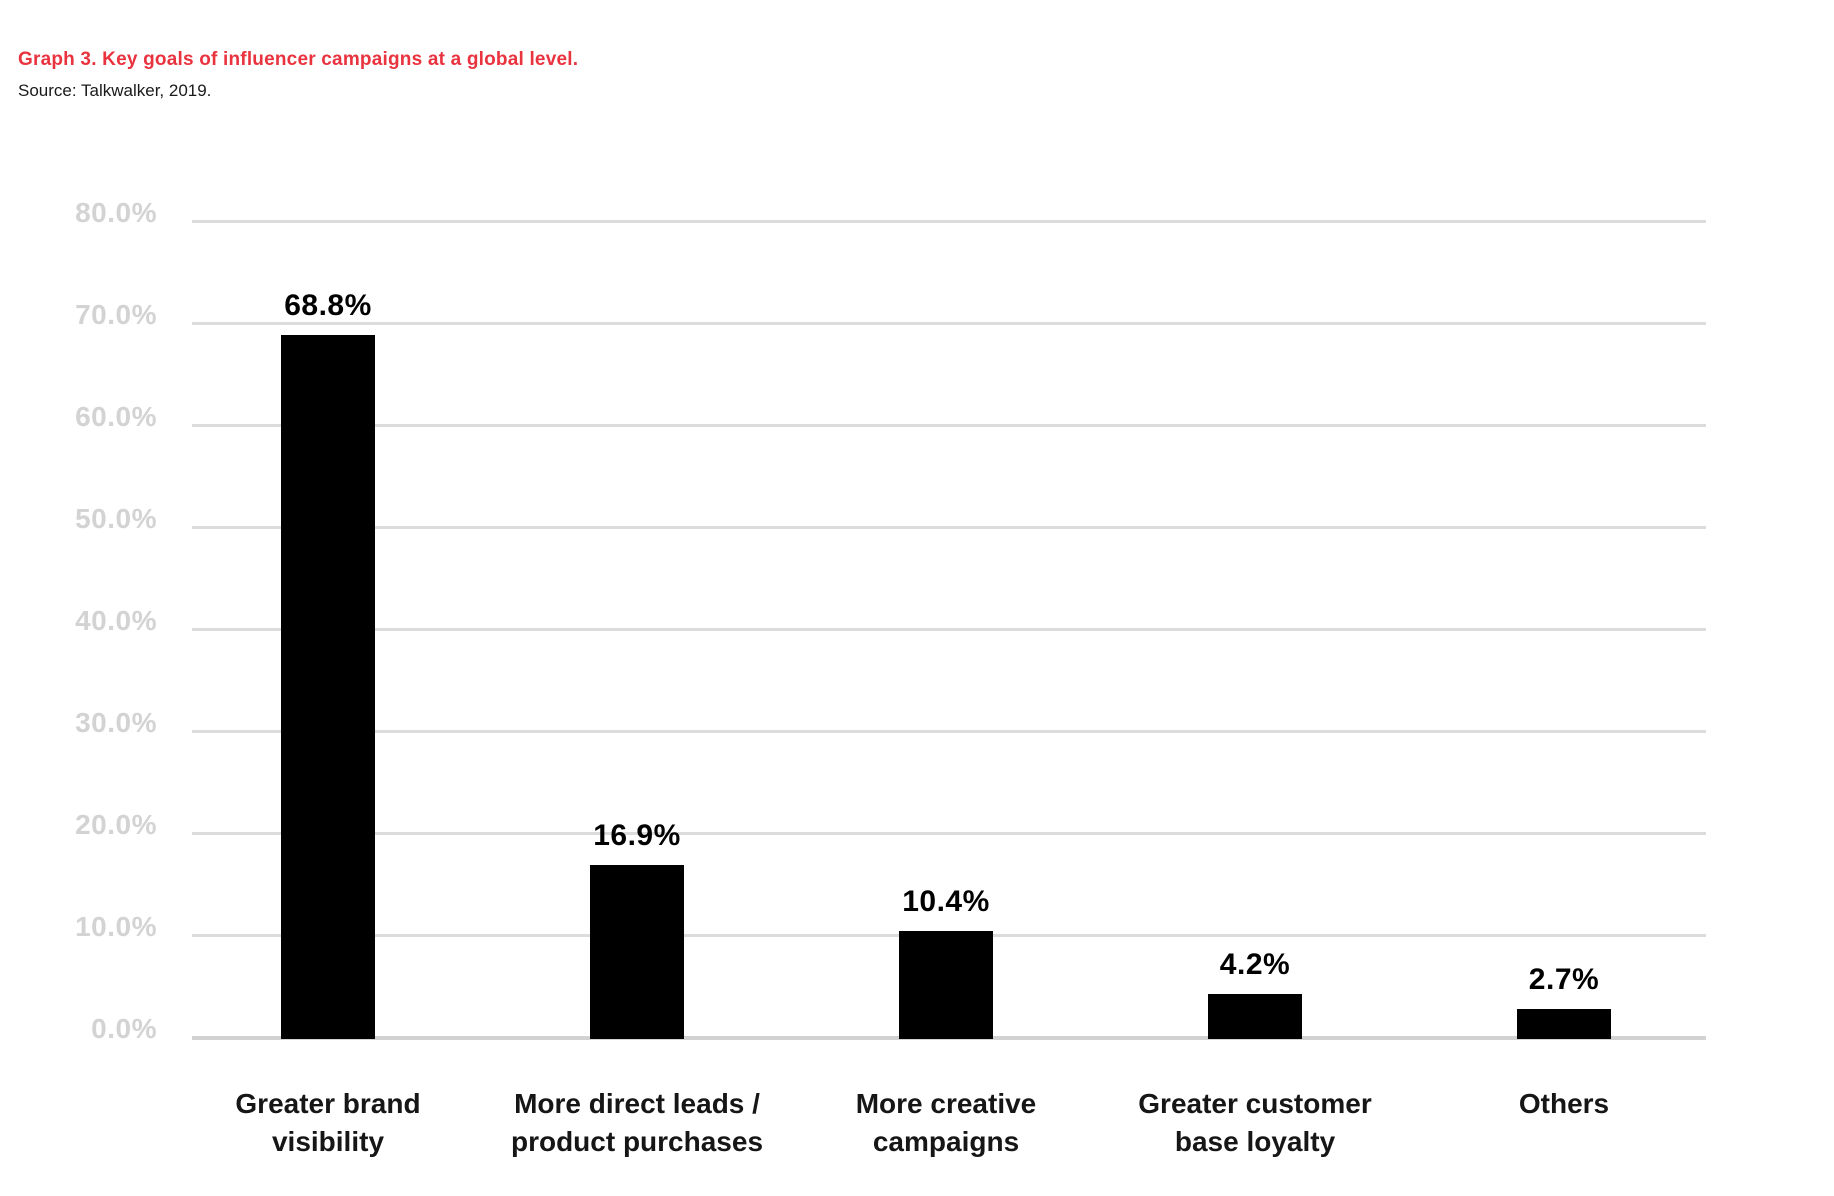 Image resolution: width=1834 pixels, height=1196 pixels. What do you see at coordinates (328, 306) in the screenshot?
I see `bar-value-label: 68.8%` at bounding box center [328, 306].